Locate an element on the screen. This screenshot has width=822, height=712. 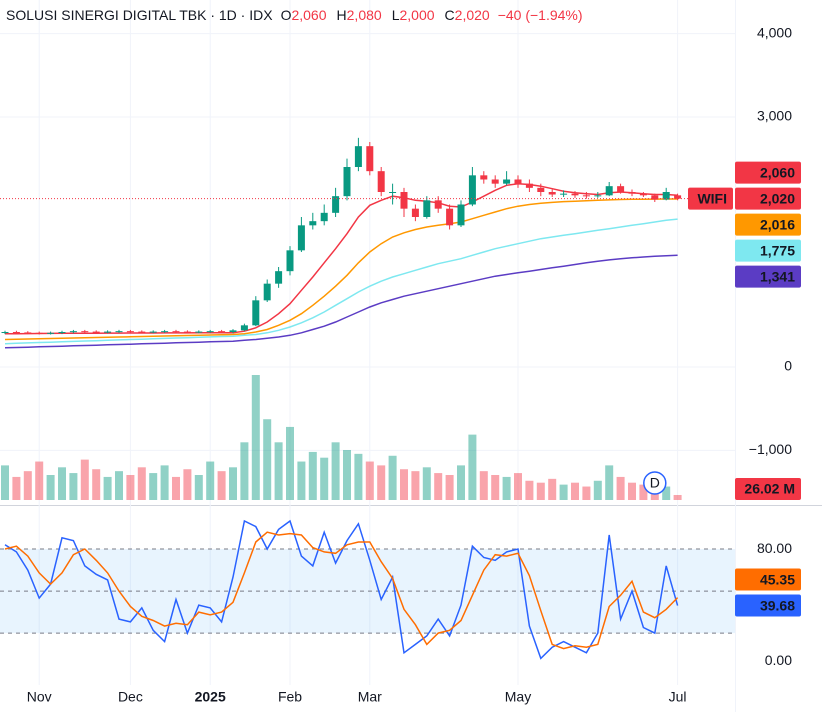
legend-value: 2,060 is located at coordinates (308, 15).